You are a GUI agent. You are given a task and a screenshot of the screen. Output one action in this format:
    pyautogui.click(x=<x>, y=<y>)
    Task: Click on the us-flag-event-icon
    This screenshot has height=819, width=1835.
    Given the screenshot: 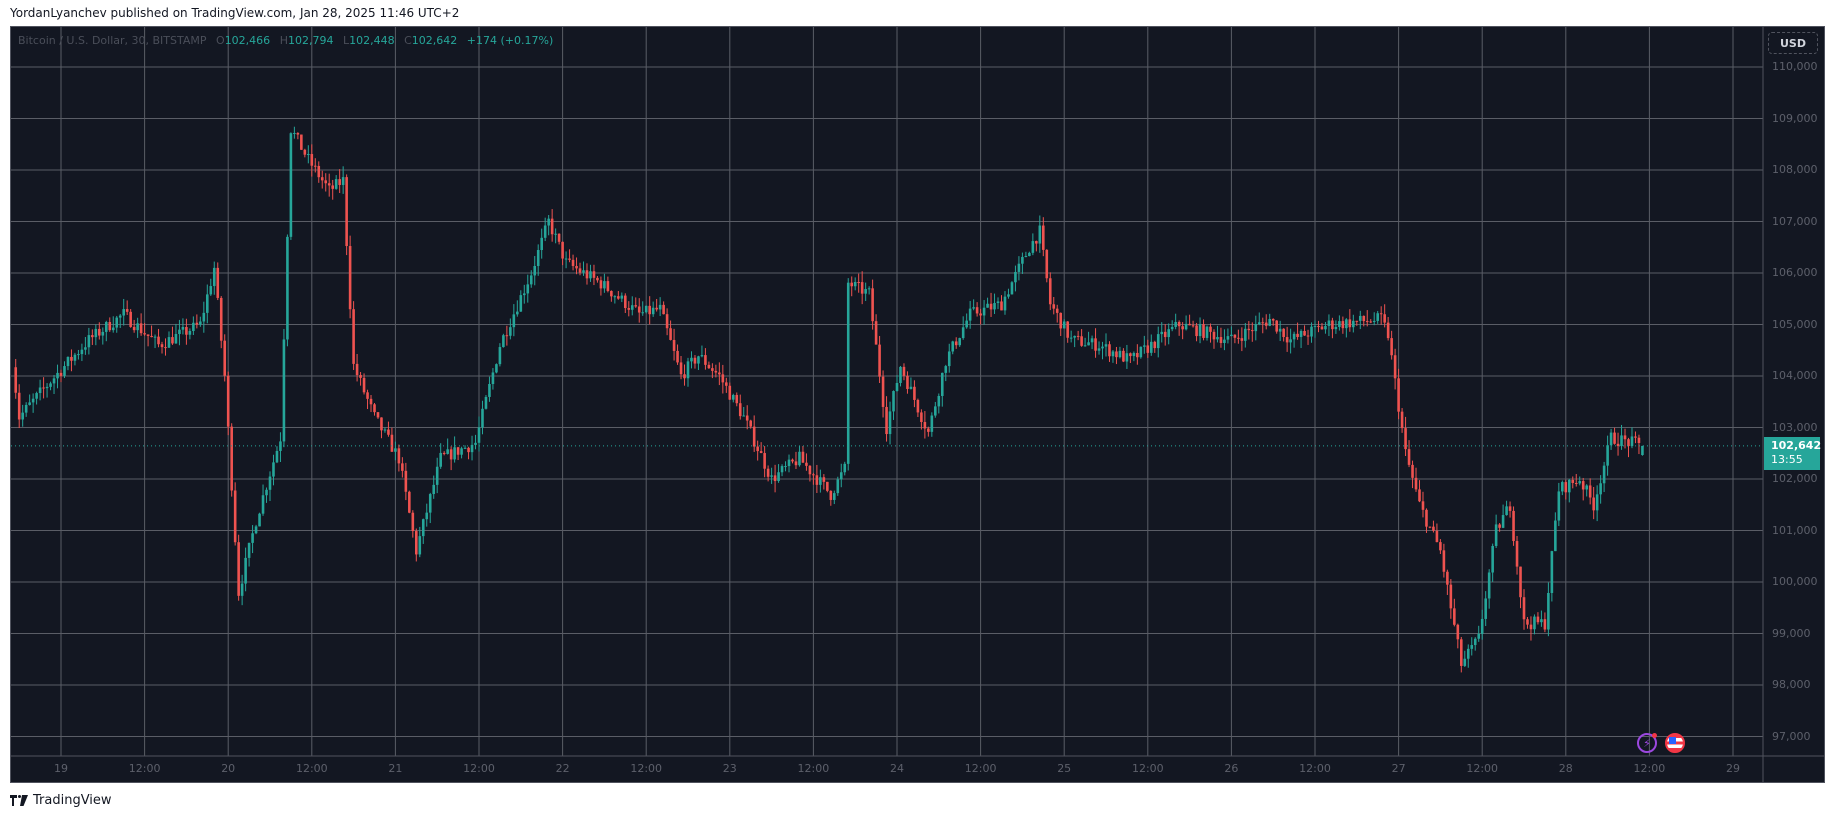 What is the action you would take?
    pyautogui.click(x=1675, y=743)
    